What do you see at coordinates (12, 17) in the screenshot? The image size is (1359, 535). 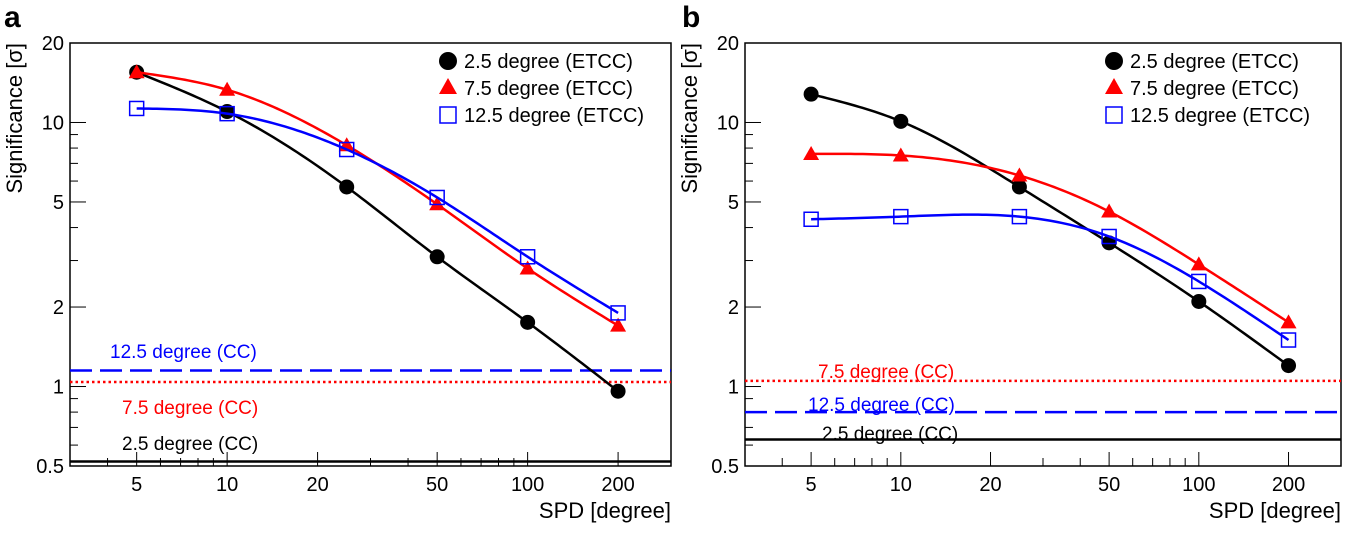 I see `panel-letter: a` at bounding box center [12, 17].